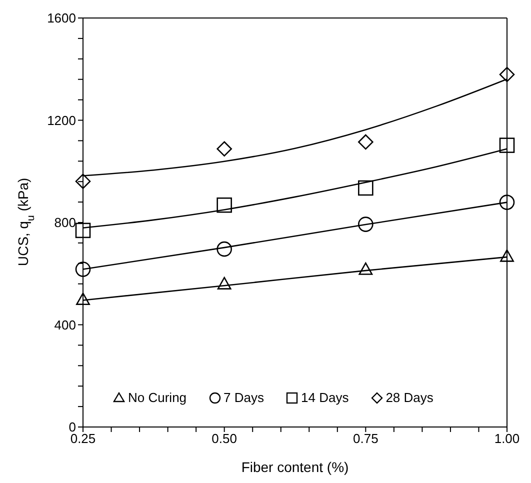 The height and width of the screenshot is (483, 531). I want to click on x-tick-label: 0.50, so click(224, 438).